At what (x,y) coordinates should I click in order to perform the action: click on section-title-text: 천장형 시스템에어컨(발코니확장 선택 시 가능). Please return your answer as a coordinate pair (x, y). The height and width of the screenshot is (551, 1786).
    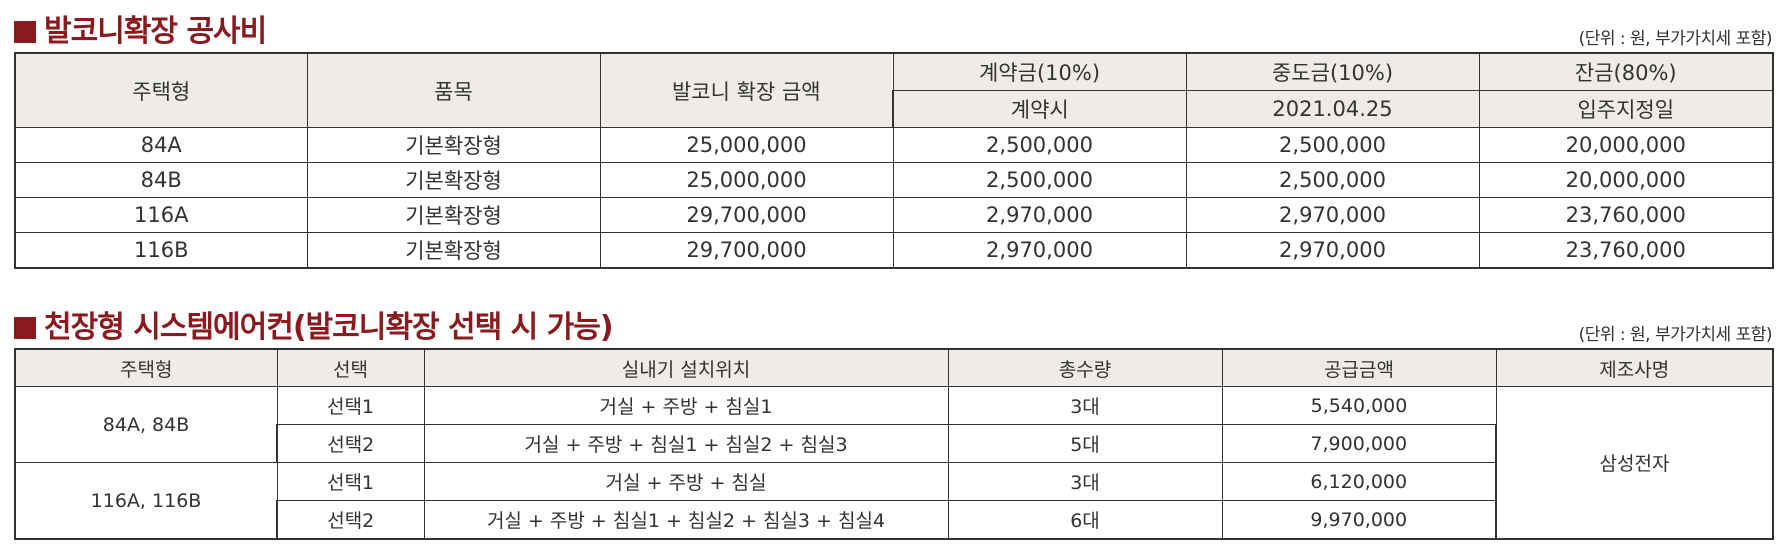
    Looking at the image, I should click on (329, 327).